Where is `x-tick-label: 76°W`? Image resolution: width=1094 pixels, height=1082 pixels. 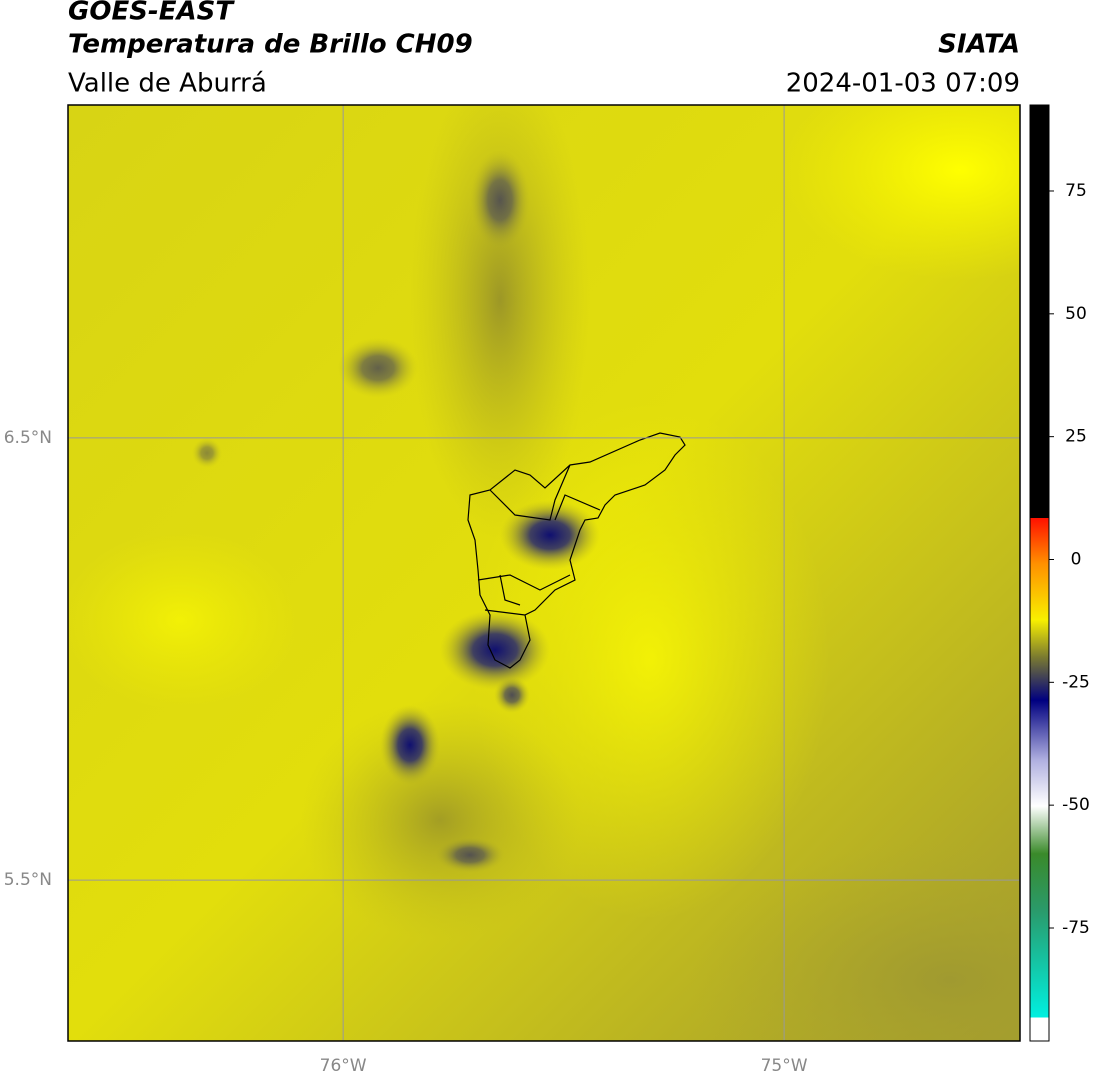
x-tick-label: 76°W is located at coordinates (343, 1066).